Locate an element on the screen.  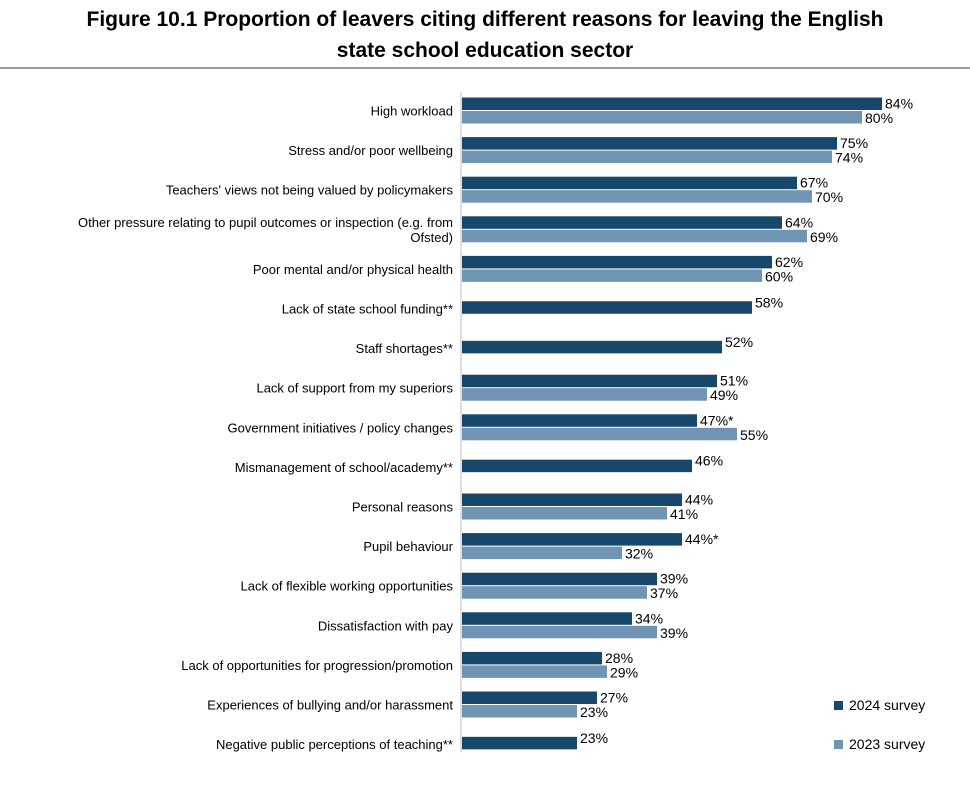
category-label-line: Pupil behaviour is located at coordinates (408, 546).